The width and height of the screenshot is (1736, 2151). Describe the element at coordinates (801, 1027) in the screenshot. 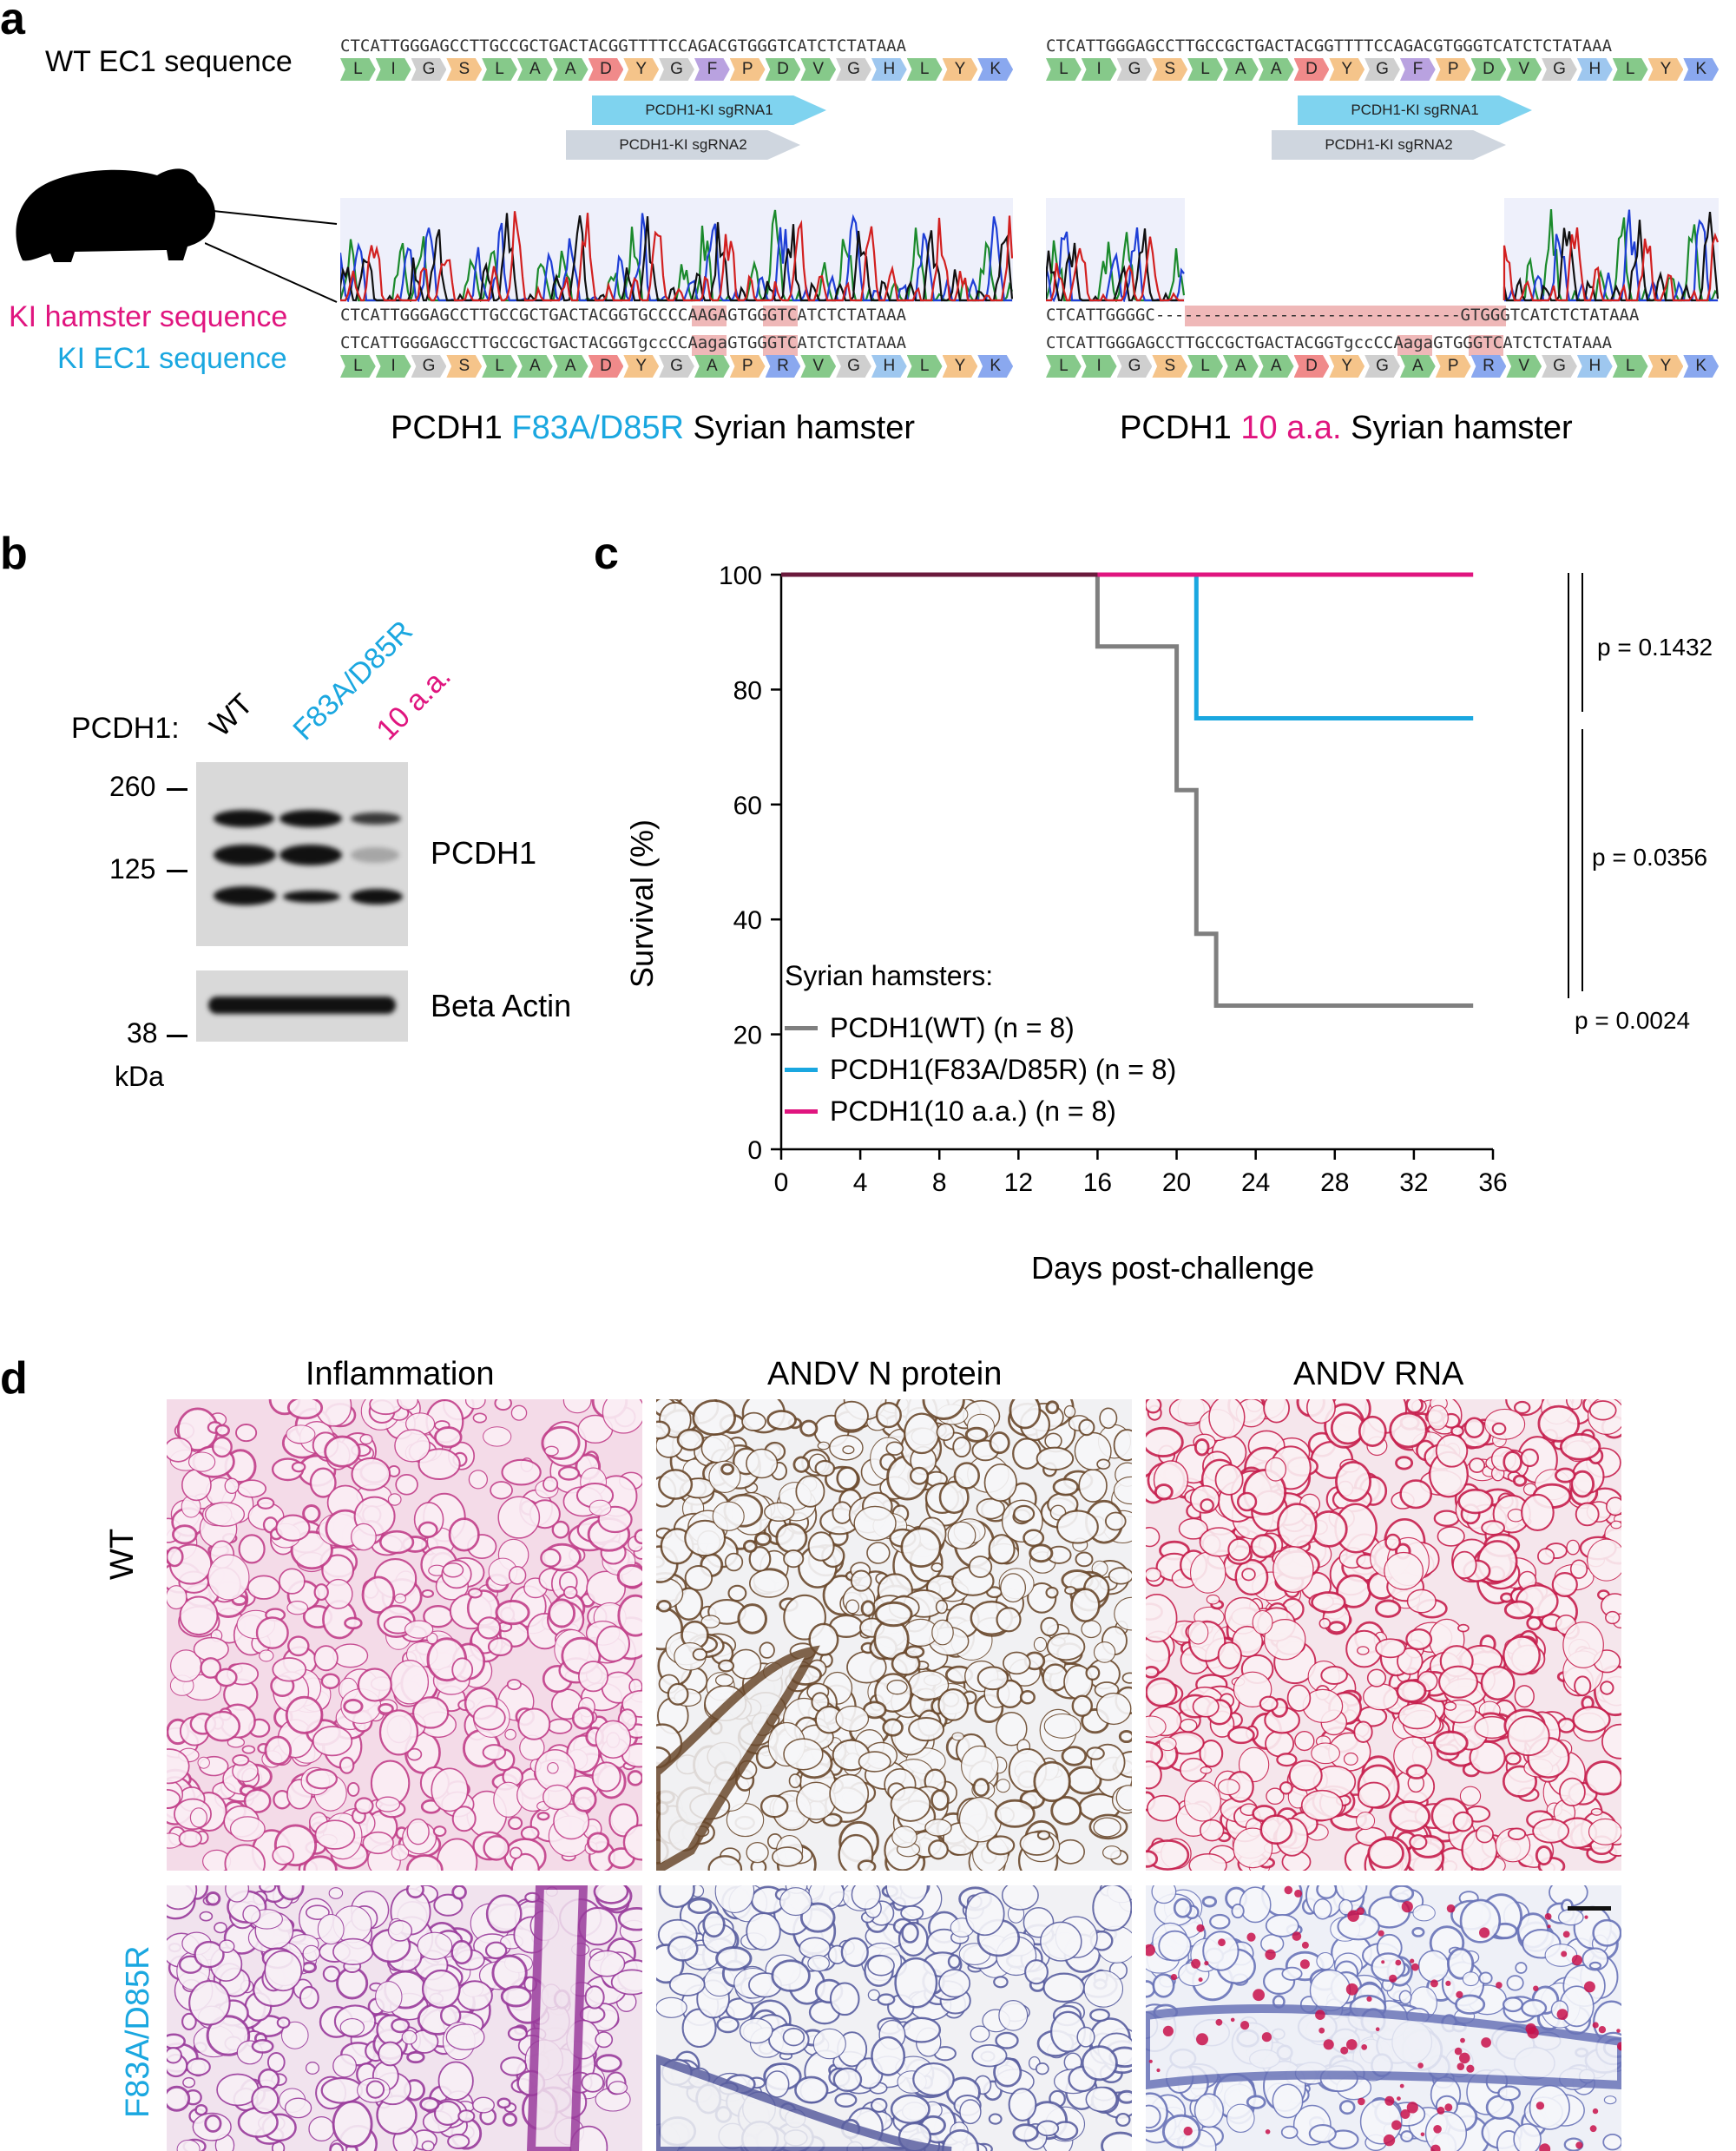

I see `legend-swatch-wt` at that location.